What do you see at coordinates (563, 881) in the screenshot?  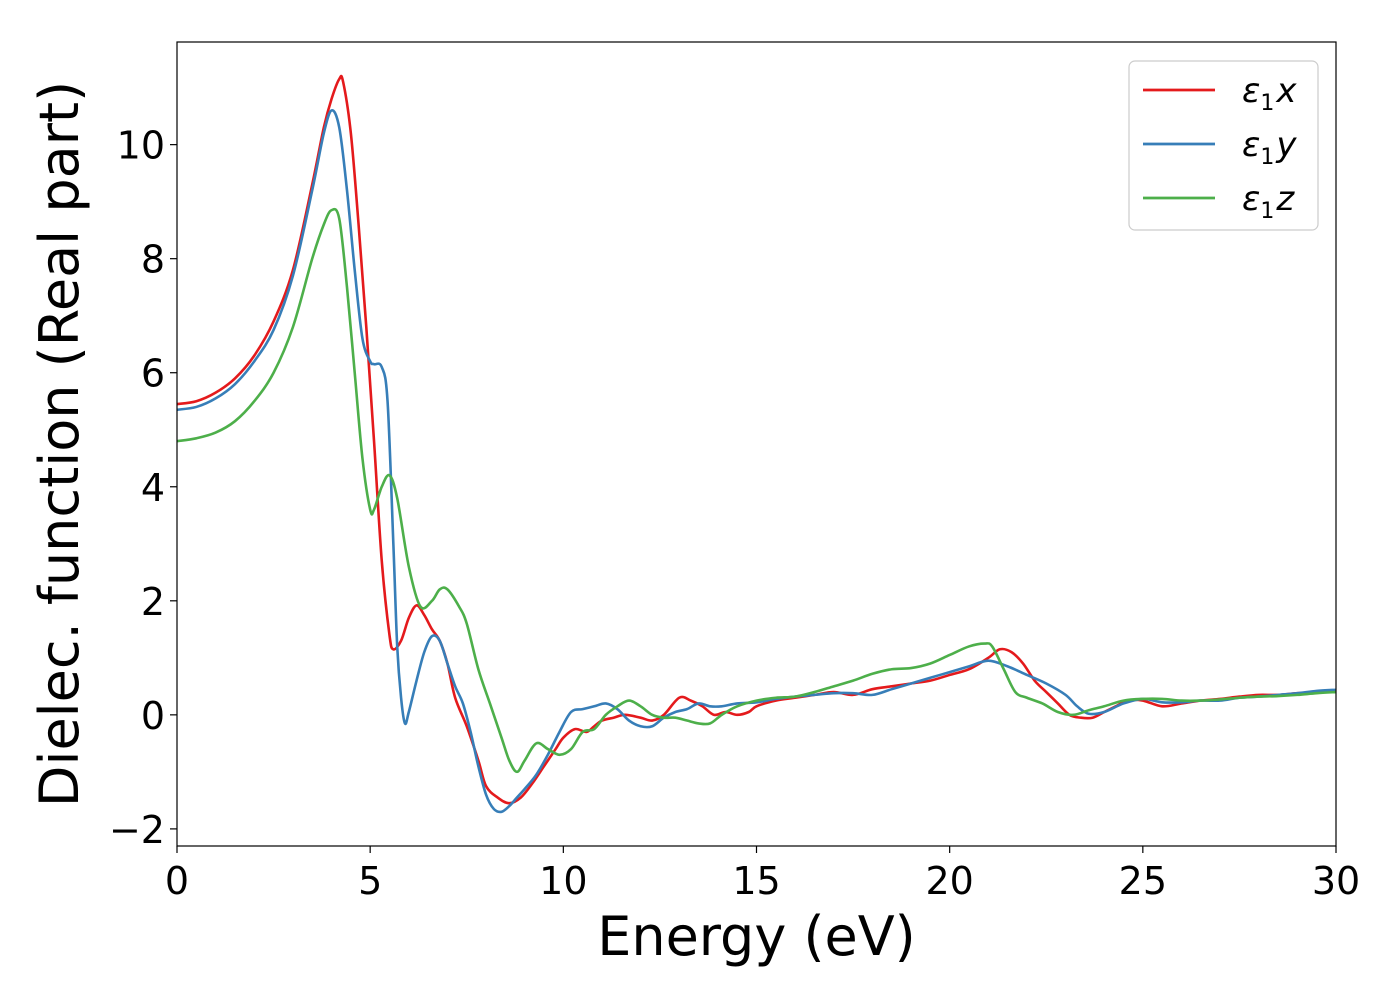 I see `x-tick-label: 10` at bounding box center [563, 881].